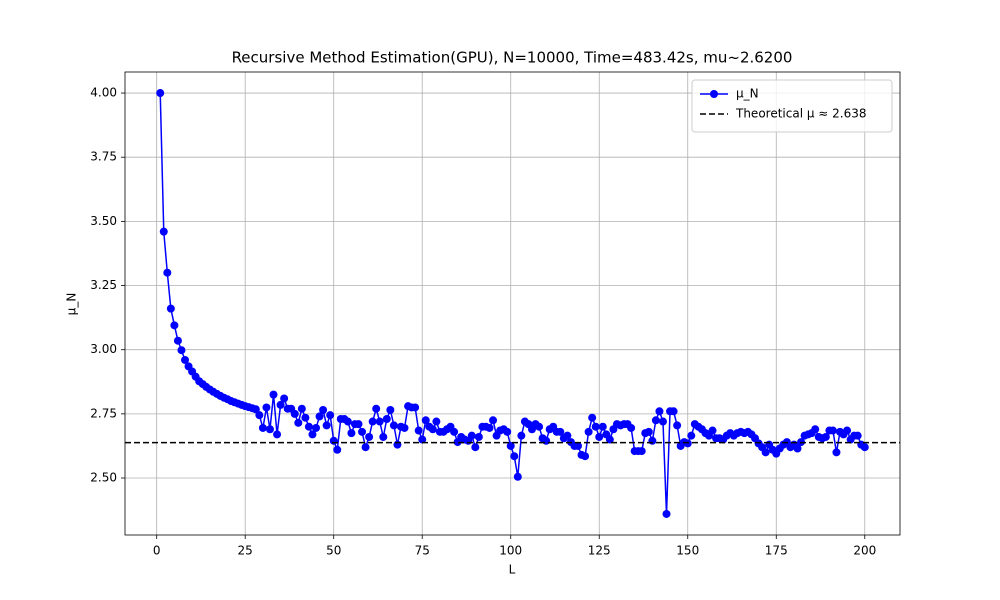 This screenshot has width=1000, height=600. Describe the element at coordinates (687, 551) in the screenshot. I see `x-tick-label: 150` at that location.